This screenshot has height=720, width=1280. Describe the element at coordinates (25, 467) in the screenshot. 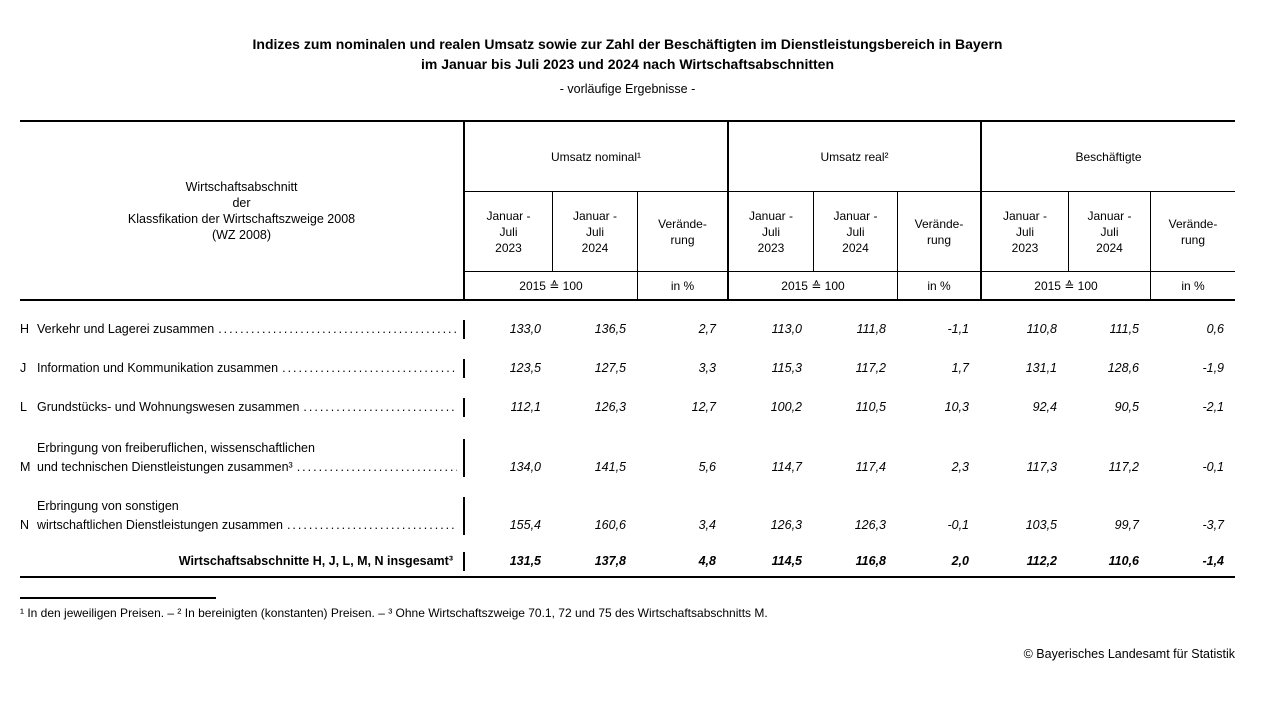

I see `section-letter: M` at that location.